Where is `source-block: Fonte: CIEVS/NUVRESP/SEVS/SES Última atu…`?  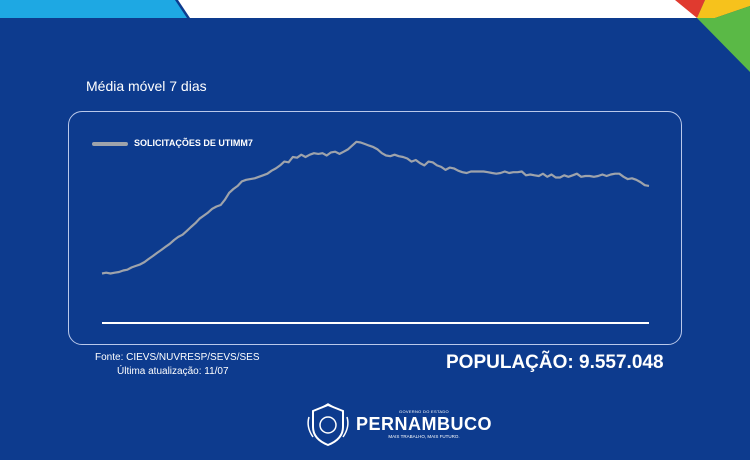 source-block: Fonte: CIEVS/NUVRESP/SEVS/SES Última atu… is located at coordinates (177, 365).